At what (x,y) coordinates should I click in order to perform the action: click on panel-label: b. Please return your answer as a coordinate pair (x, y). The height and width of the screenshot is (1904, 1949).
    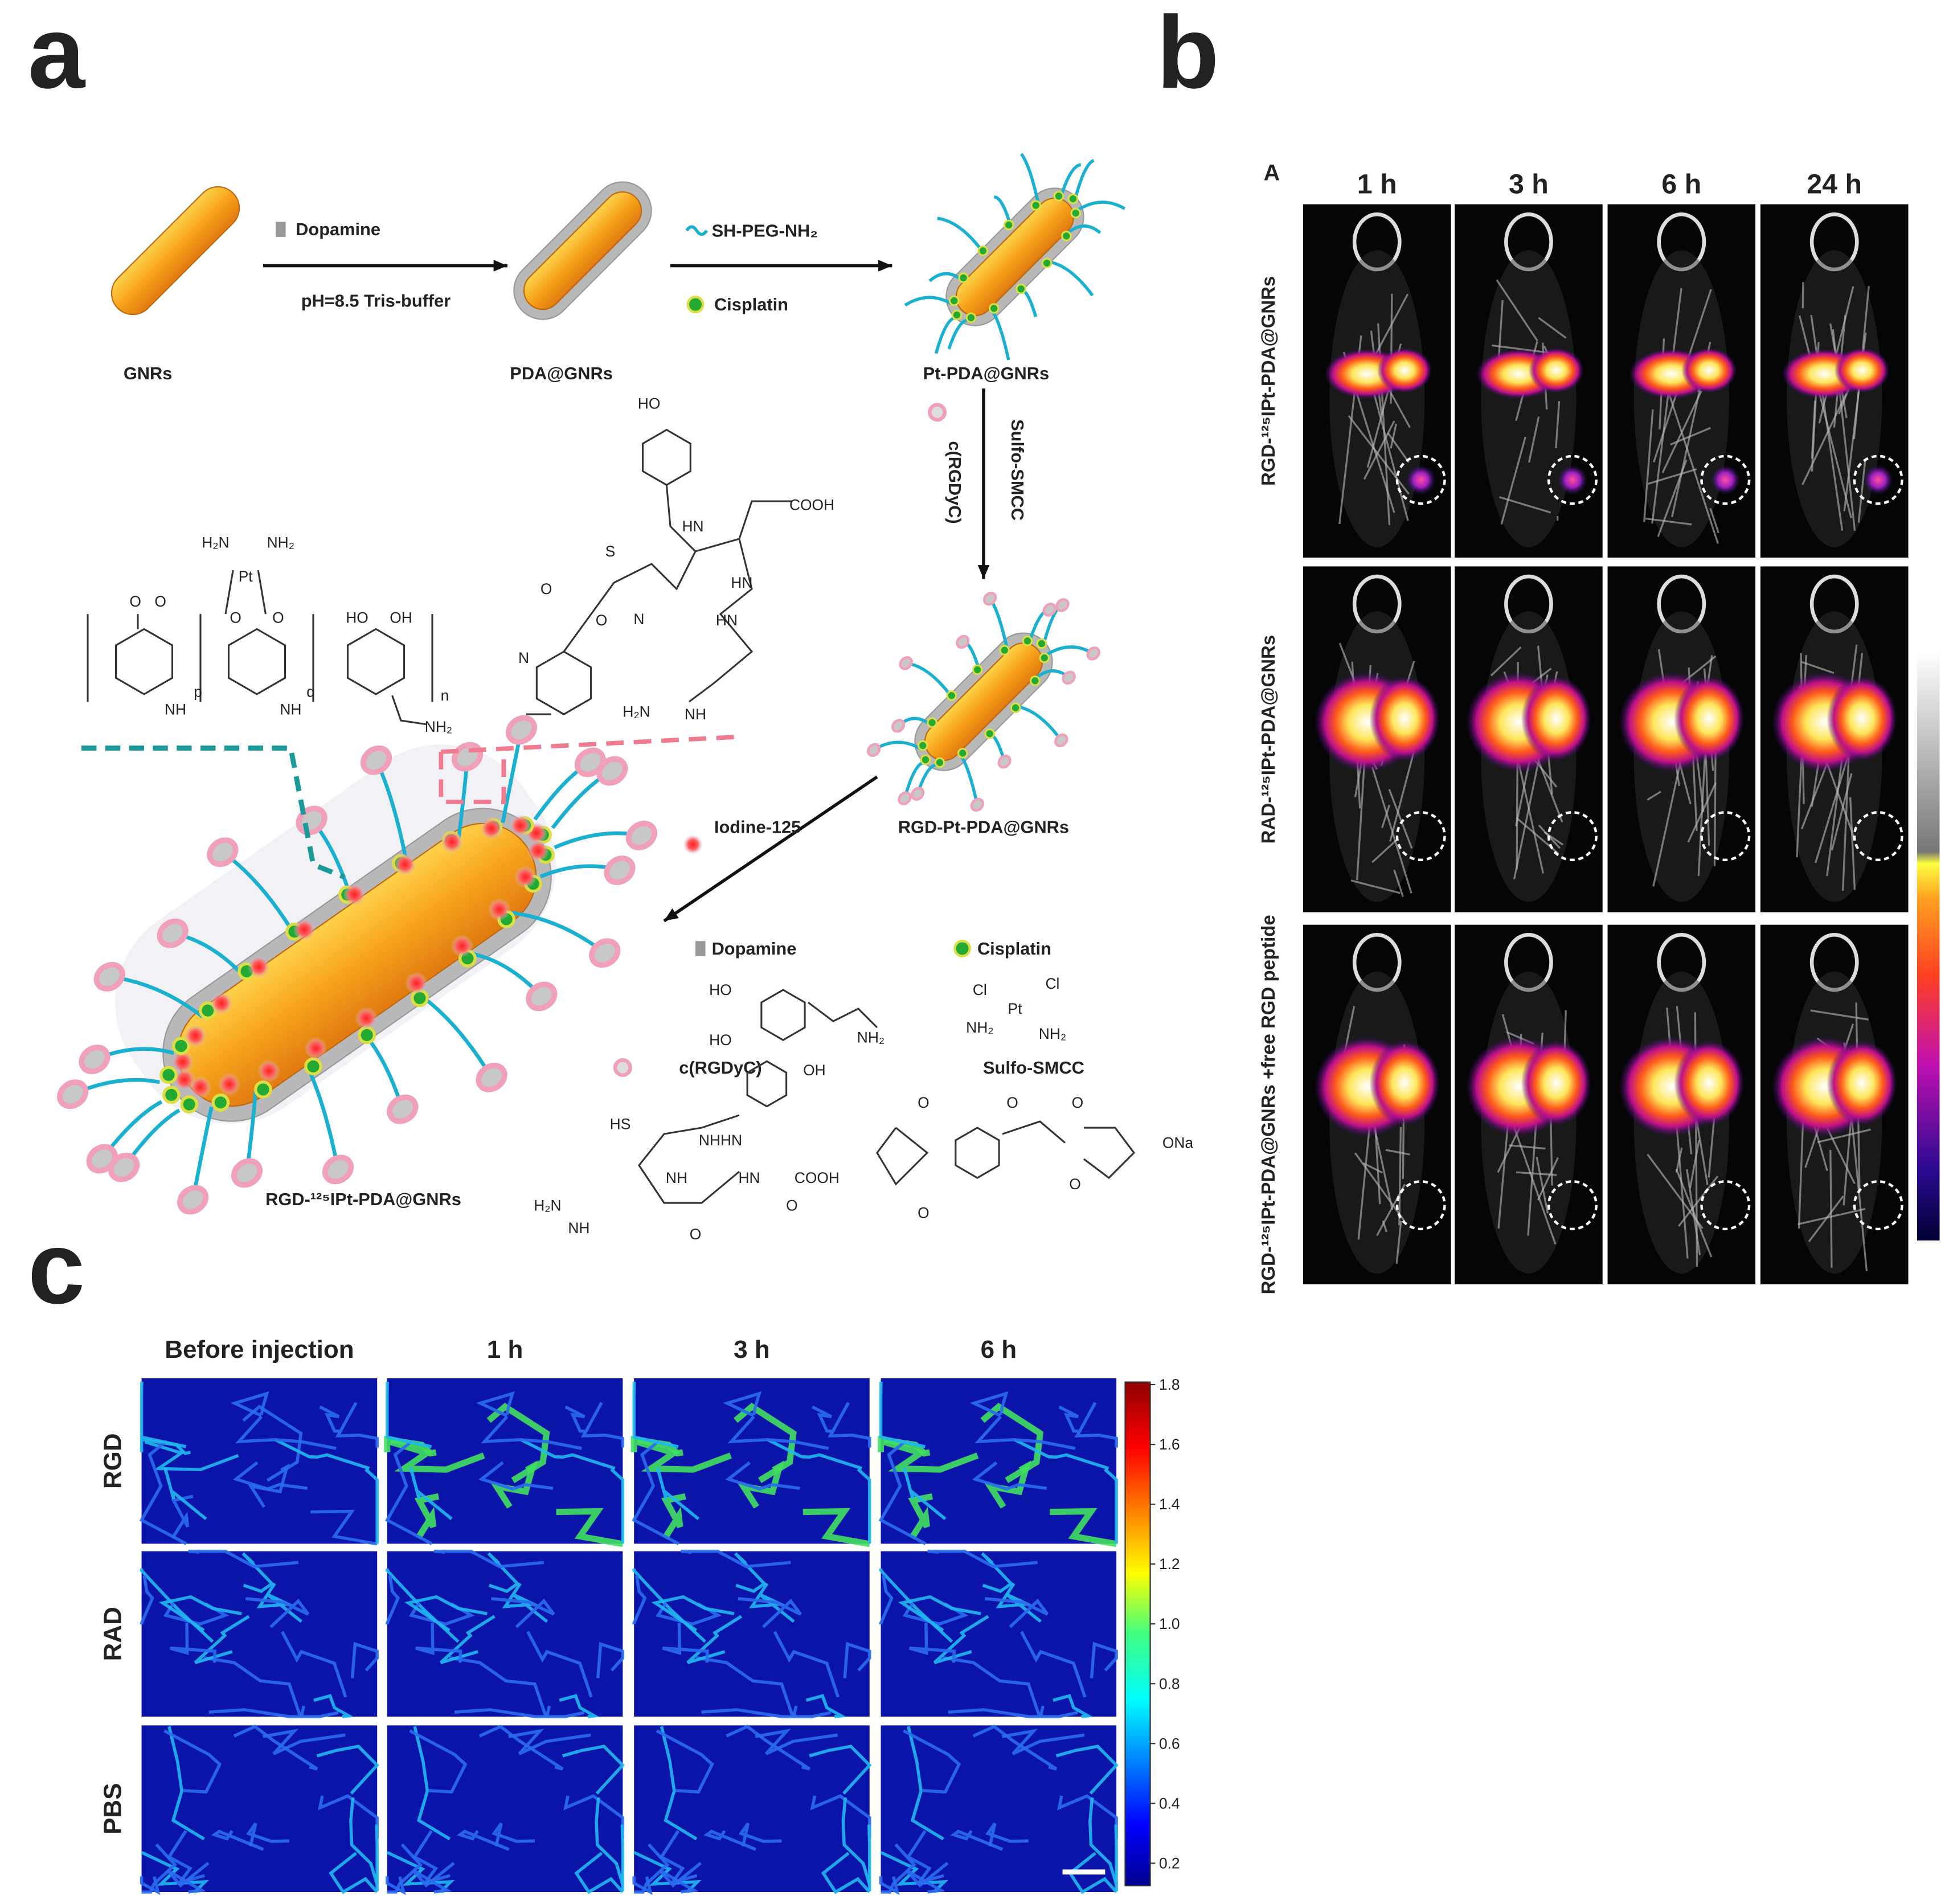
    Looking at the image, I should click on (1187, 55).